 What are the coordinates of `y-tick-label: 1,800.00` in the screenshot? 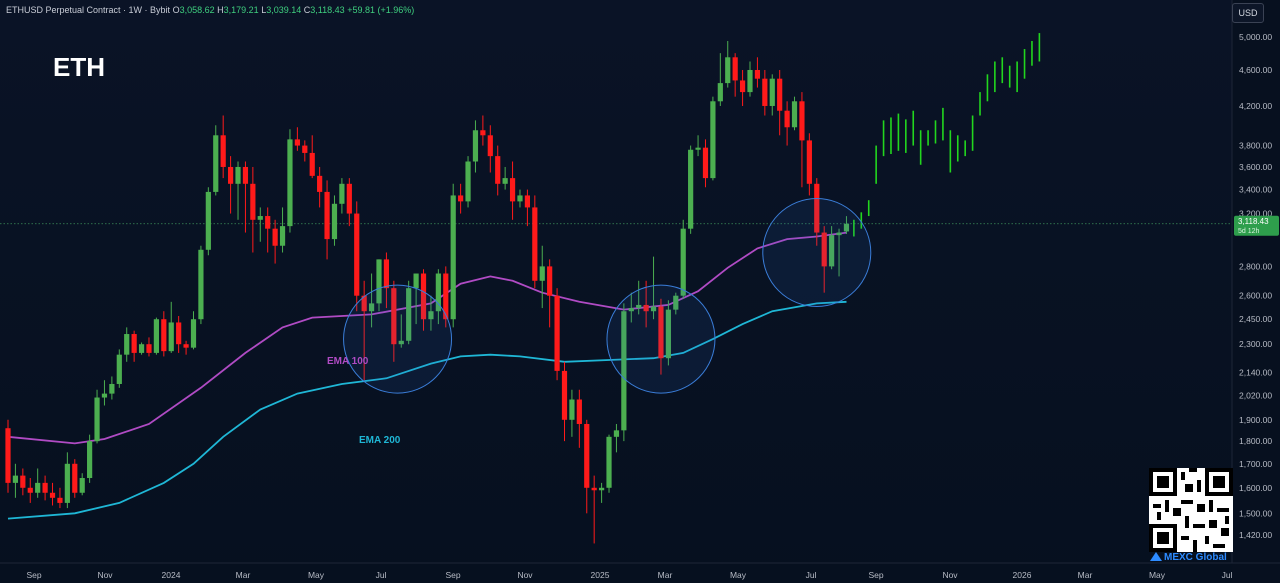 It's located at (1255, 441).